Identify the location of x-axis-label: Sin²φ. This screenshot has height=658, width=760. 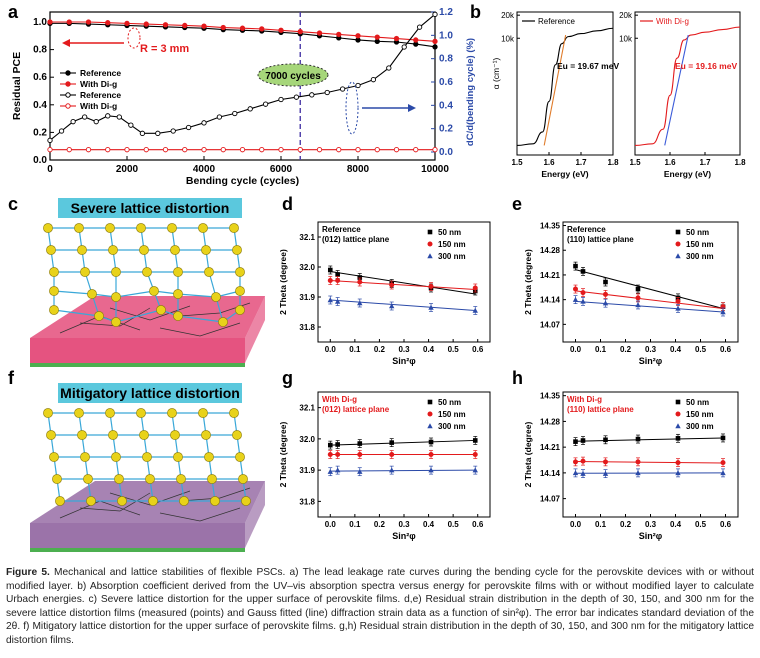
(651, 361).